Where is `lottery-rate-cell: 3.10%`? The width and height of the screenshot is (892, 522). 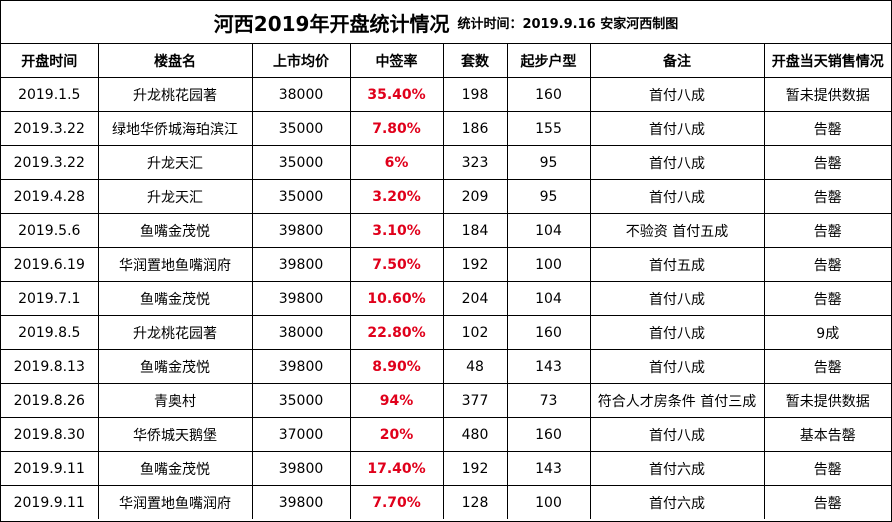
lottery-rate-cell: 3.10% is located at coordinates (396, 230).